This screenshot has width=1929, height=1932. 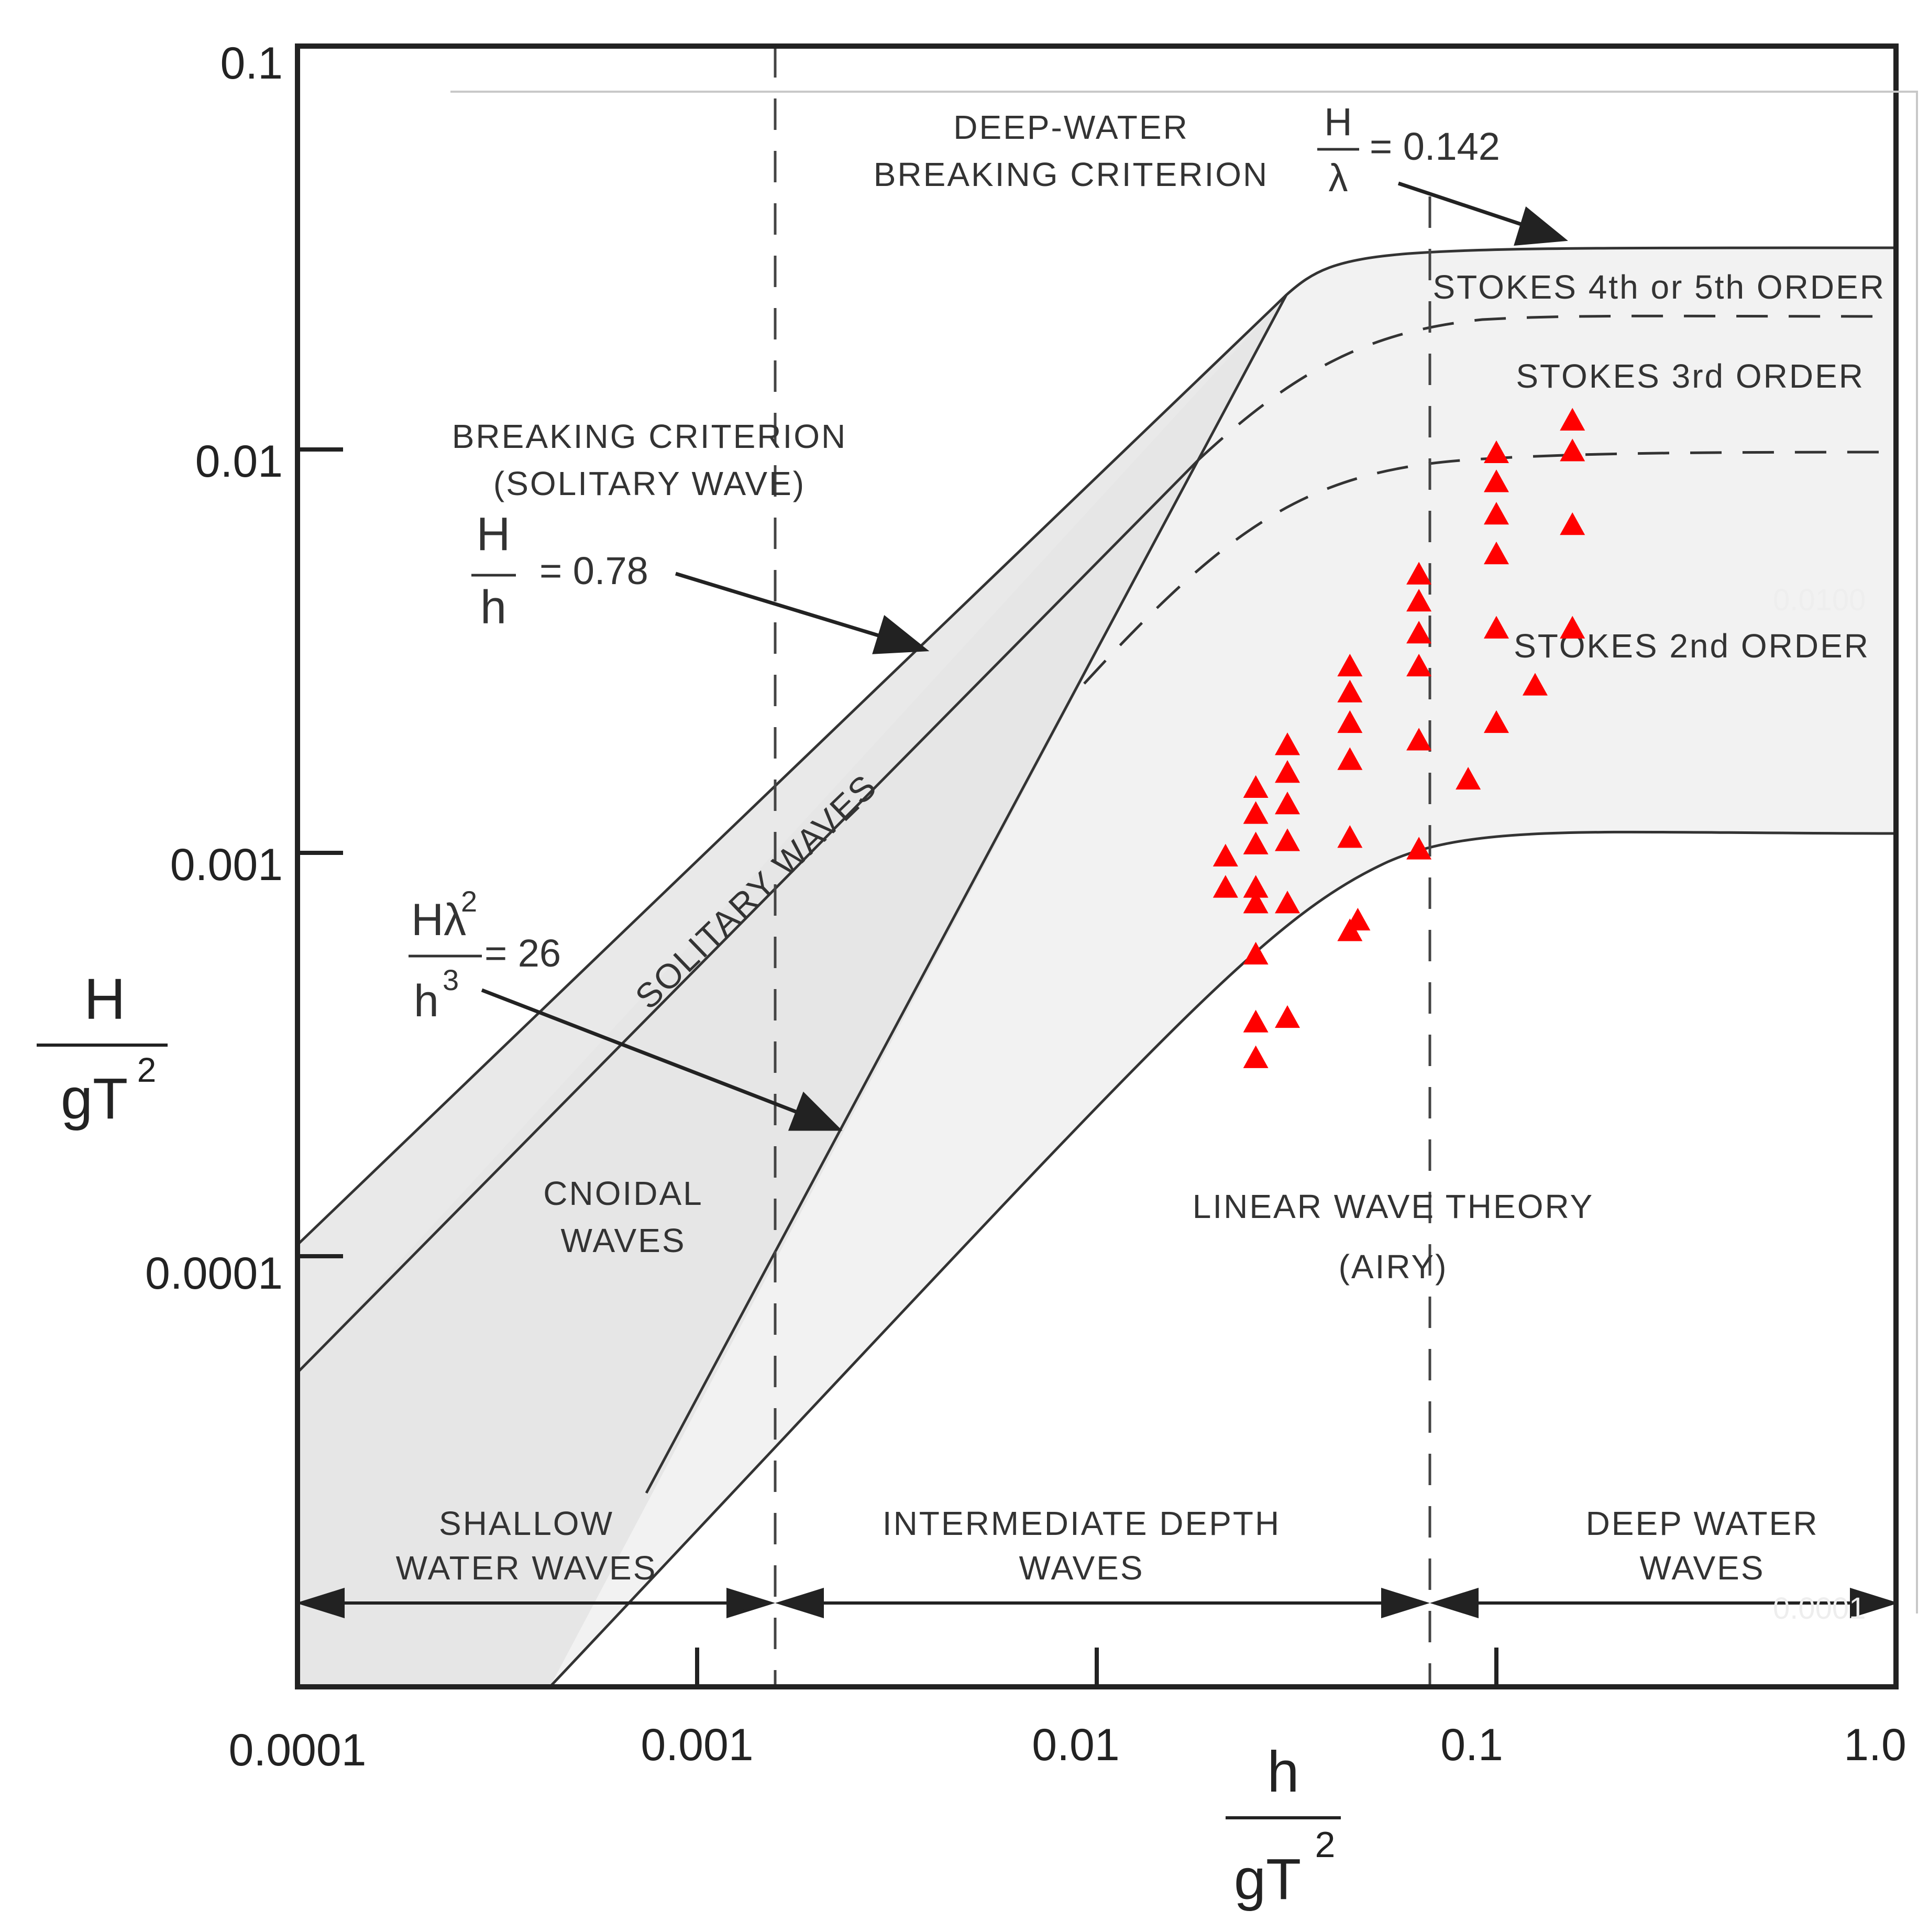 I want to click on shallow-arrow-left, so click(x=320, y=1603).